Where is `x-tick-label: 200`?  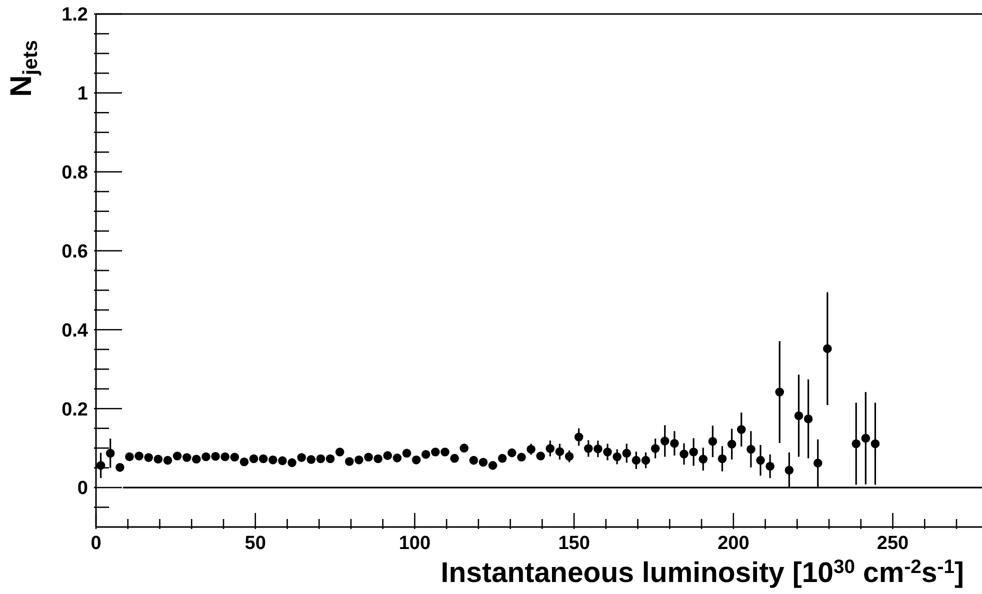
x-tick-label: 200 is located at coordinates (734, 543).